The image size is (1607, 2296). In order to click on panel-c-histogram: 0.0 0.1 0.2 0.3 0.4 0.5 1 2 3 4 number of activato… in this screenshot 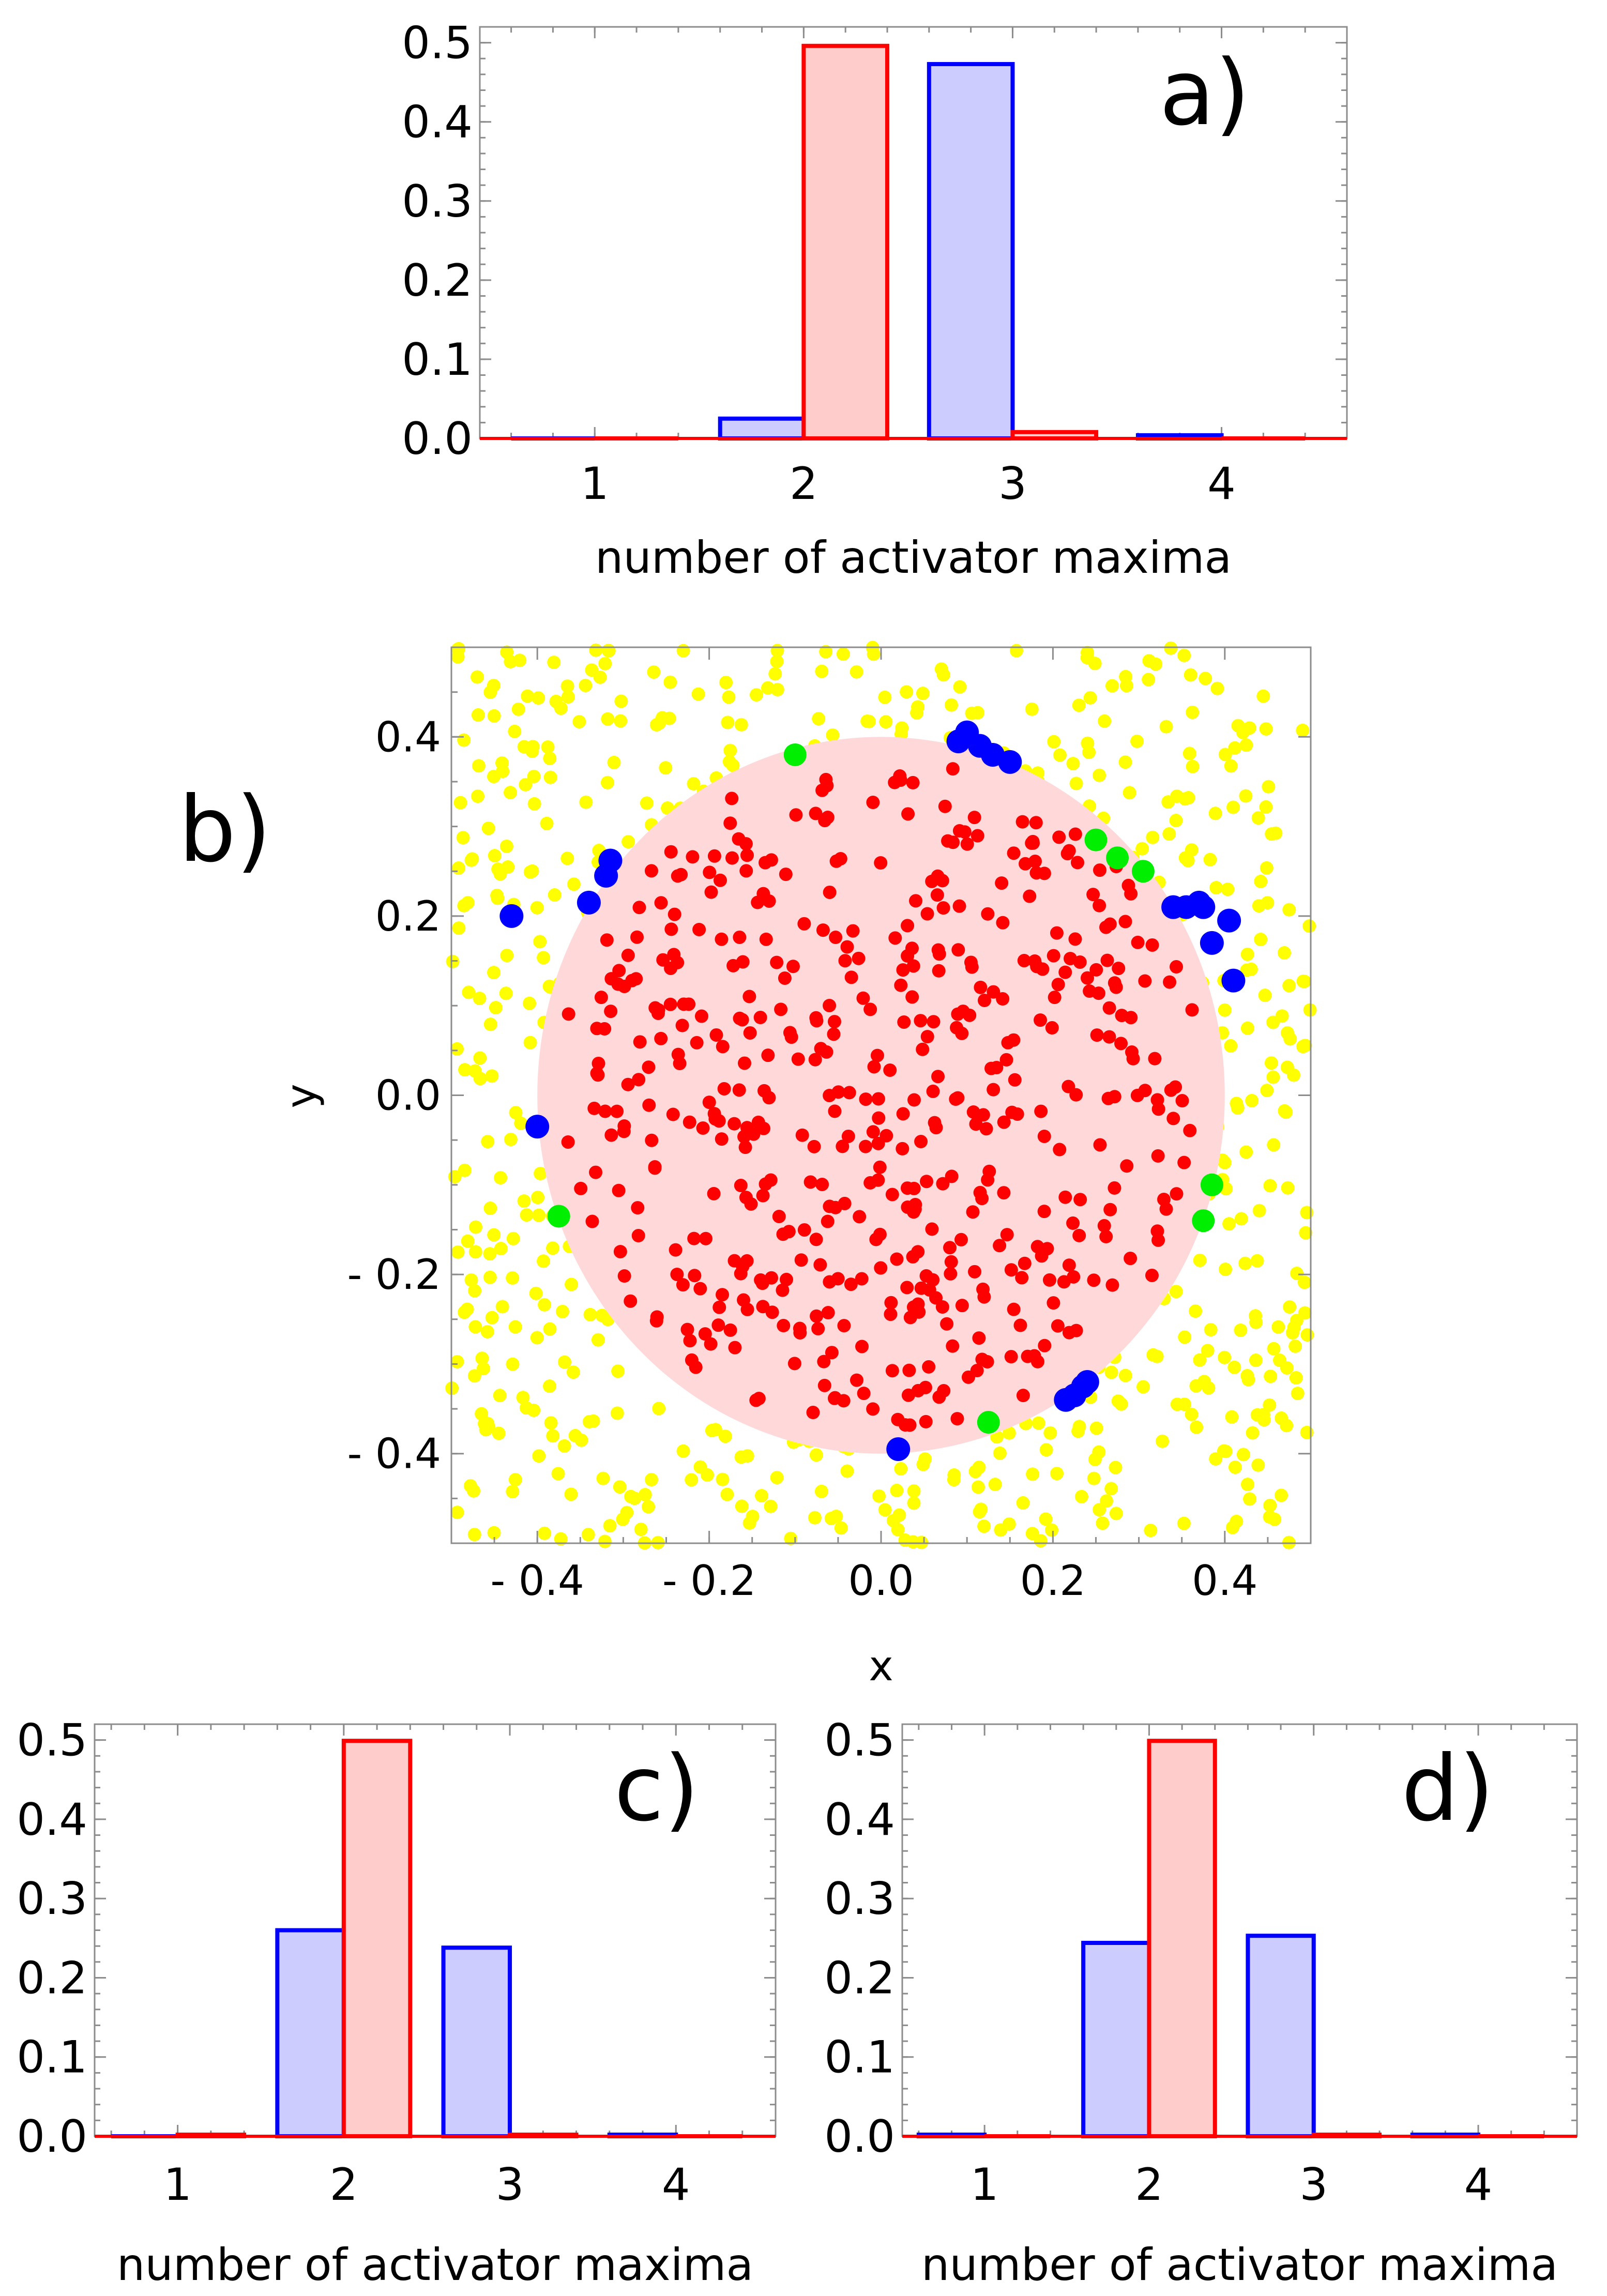, I will do `click(397, 2003)`.